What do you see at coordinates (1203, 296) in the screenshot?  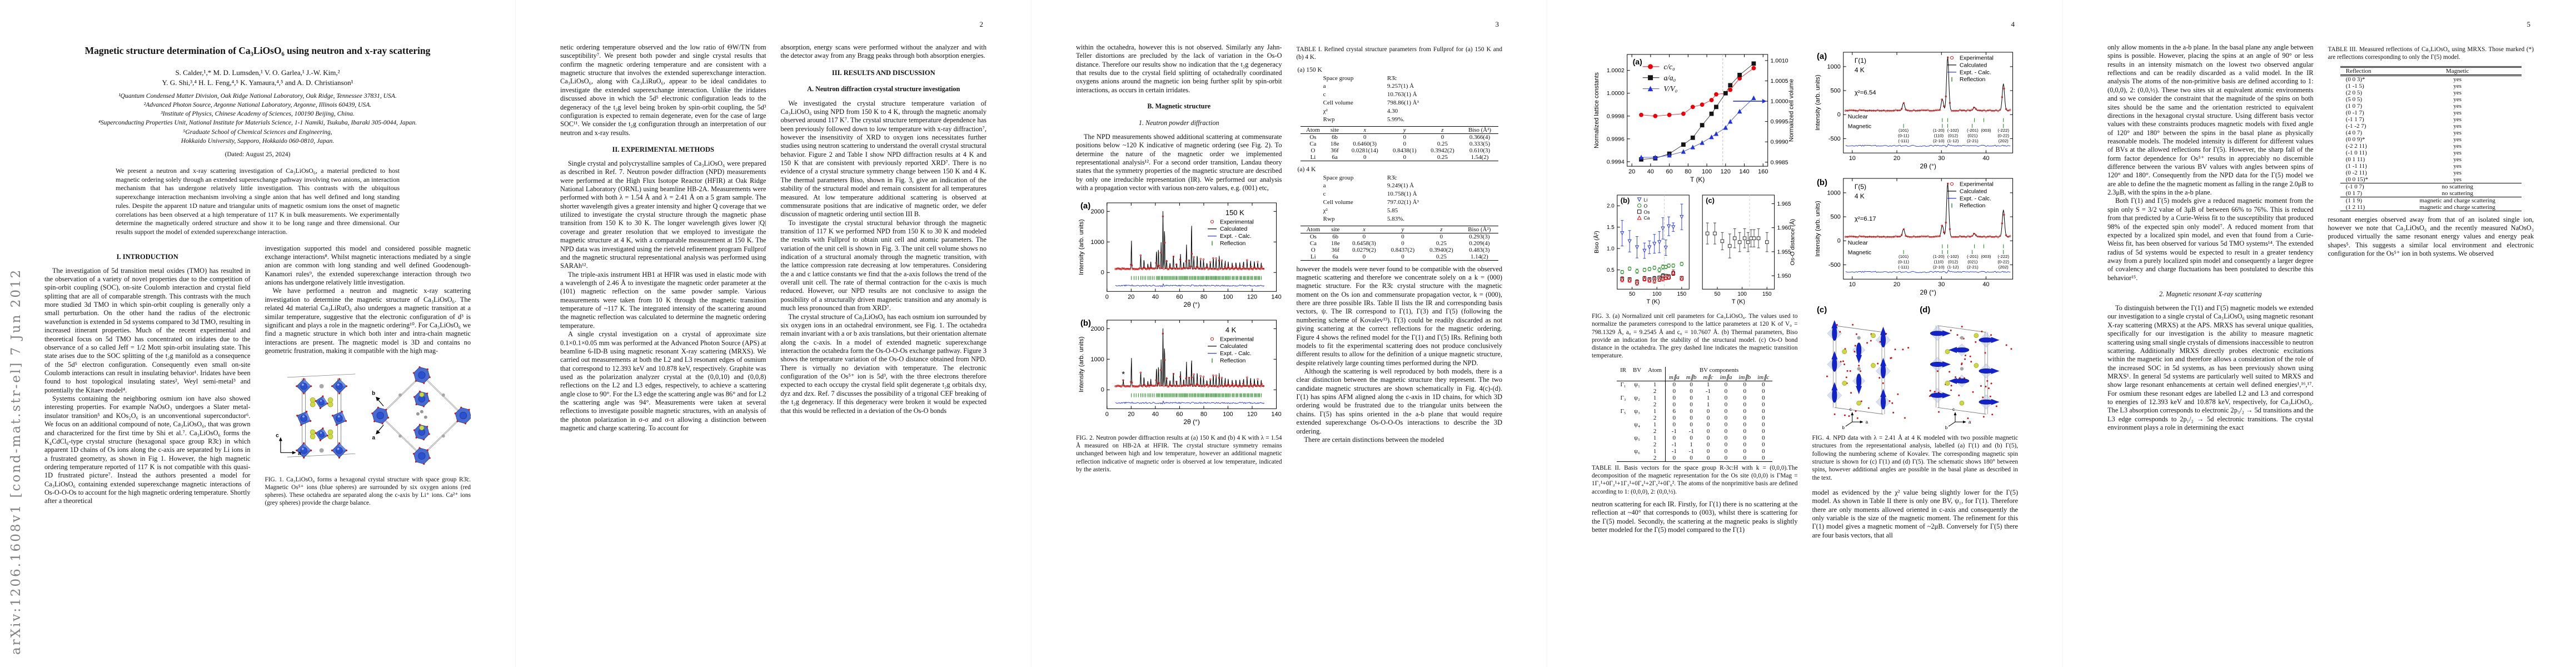 I see `svg-text: 80` at bounding box center [1203, 296].